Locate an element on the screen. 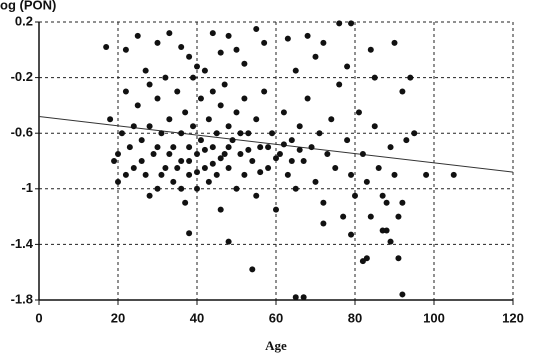 Image resolution: width=534 pixels, height=355 pixels. x-tick-label: 120 is located at coordinates (513, 317).